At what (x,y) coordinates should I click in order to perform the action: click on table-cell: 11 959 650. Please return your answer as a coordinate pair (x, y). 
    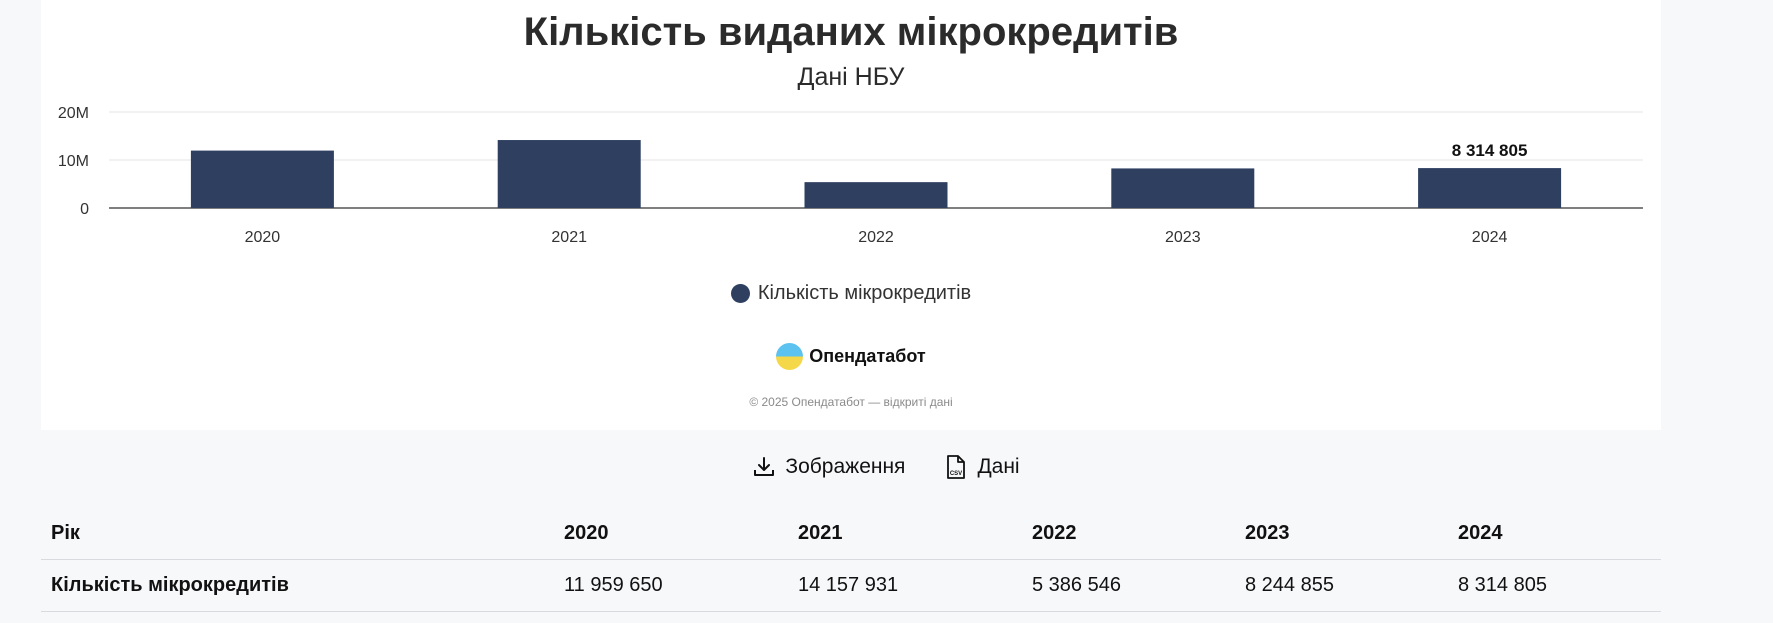
    Looking at the image, I should click on (671, 585).